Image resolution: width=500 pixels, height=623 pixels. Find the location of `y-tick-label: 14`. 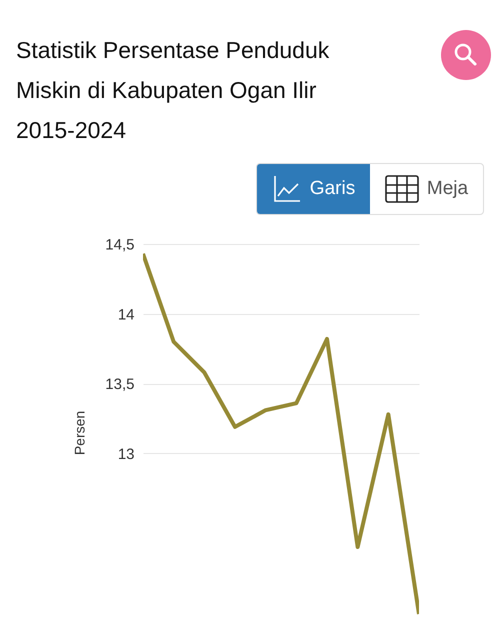

y-tick-label: 14 is located at coordinates (126, 315).